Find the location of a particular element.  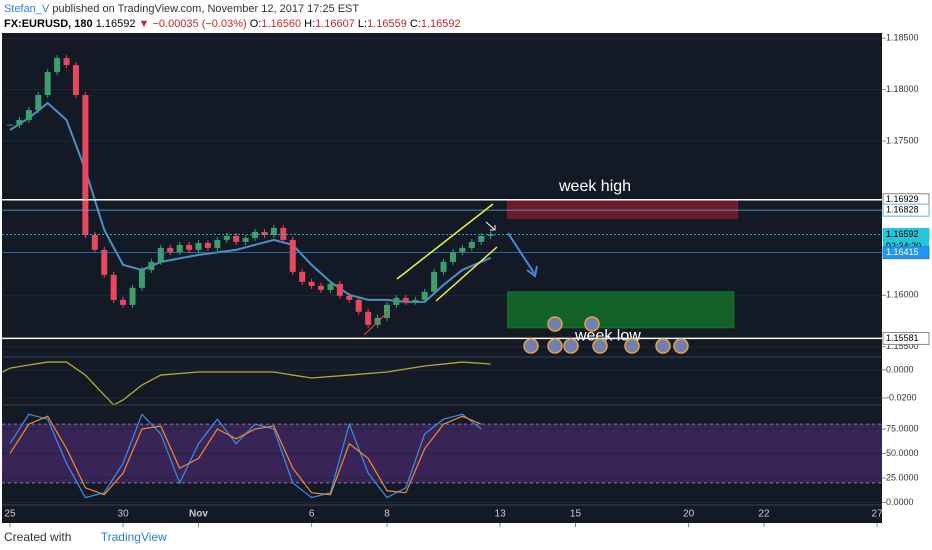

oscillator-pane: 0.0000 -0.0200 is located at coordinates (459, 383).